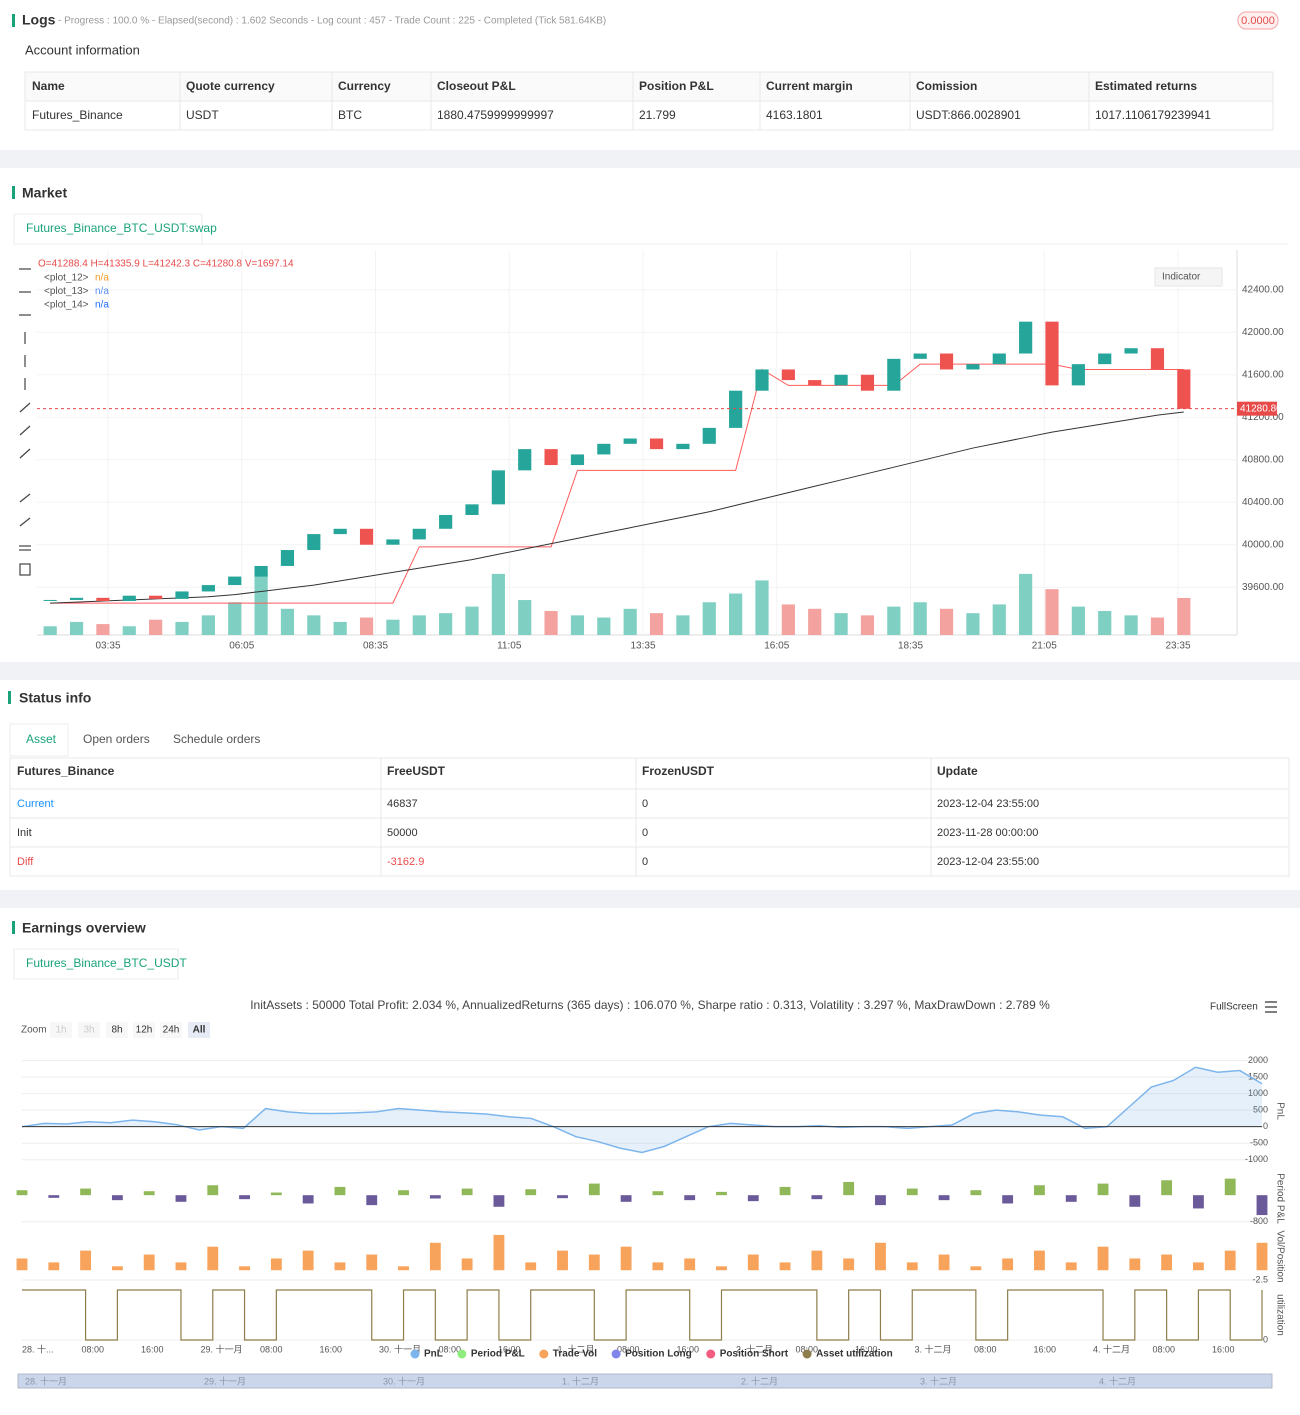  What do you see at coordinates (102, 291) in the screenshot?
I see `plot-value: n/a` at bounding box center [102, 291].